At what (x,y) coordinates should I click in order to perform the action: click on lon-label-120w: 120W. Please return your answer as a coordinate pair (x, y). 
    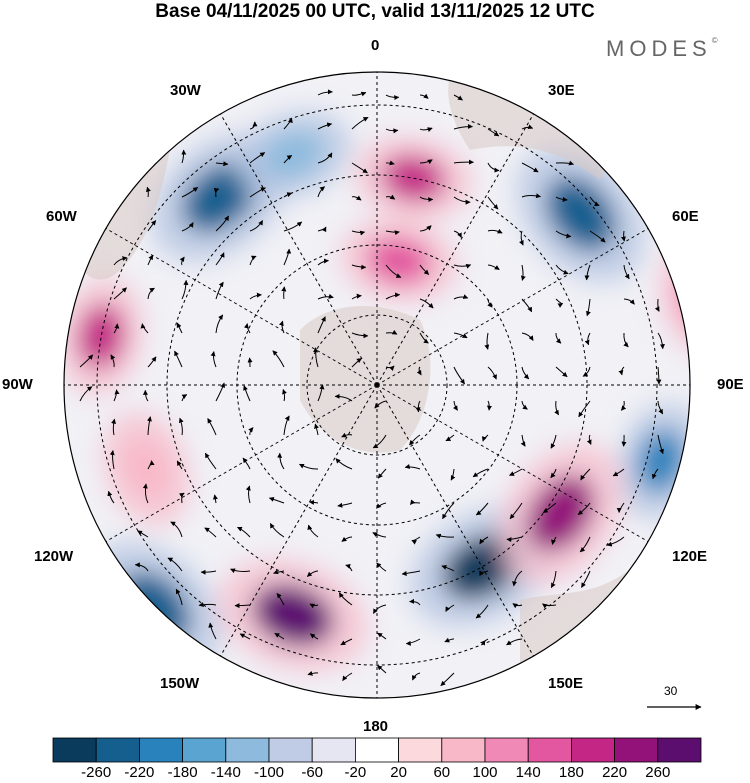
    Looking at the image, I should click on (54, 556).